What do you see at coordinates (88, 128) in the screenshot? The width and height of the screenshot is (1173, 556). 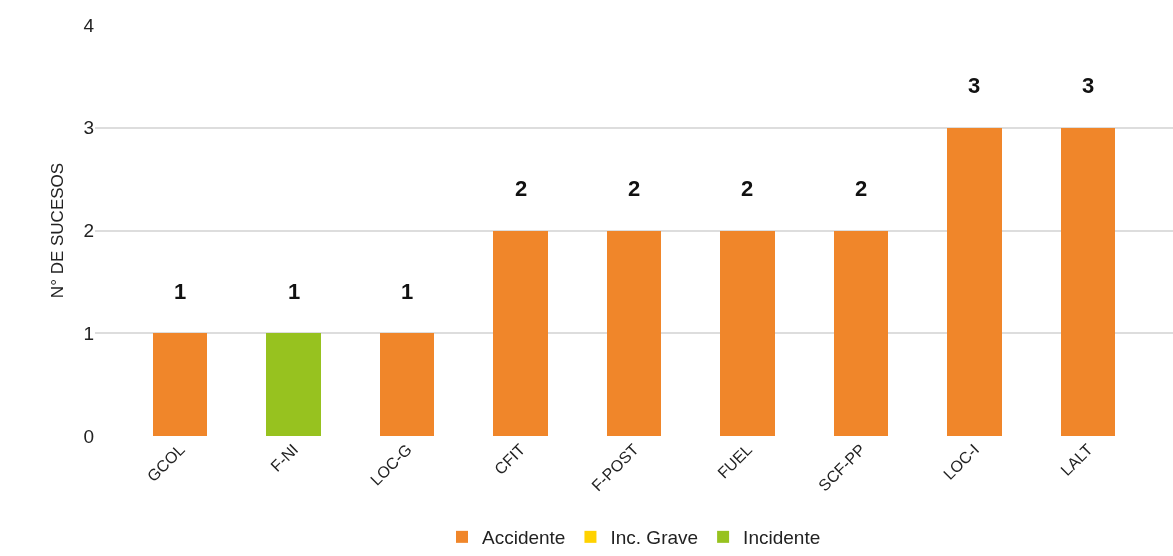 I see `y-tick-label: 3` at bounding box center [88, 128].